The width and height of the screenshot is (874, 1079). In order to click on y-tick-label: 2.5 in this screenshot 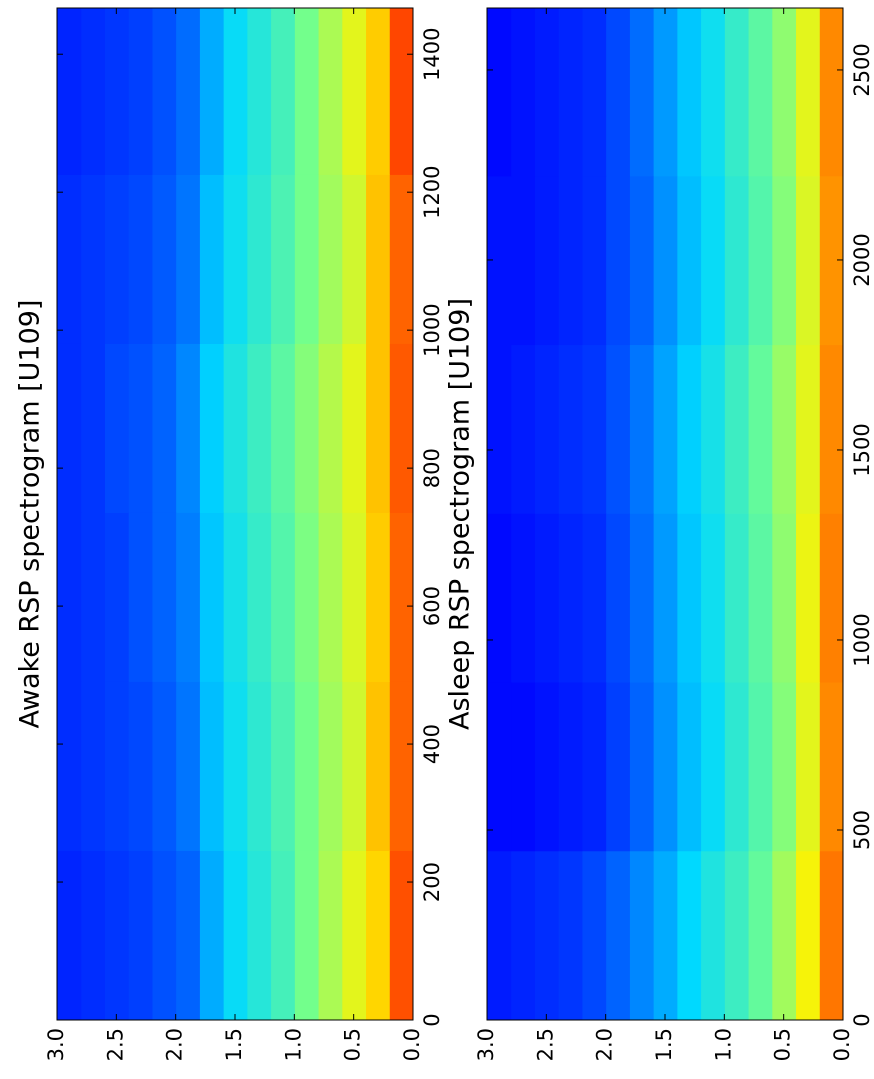, I will do `click(115, 1044)`.